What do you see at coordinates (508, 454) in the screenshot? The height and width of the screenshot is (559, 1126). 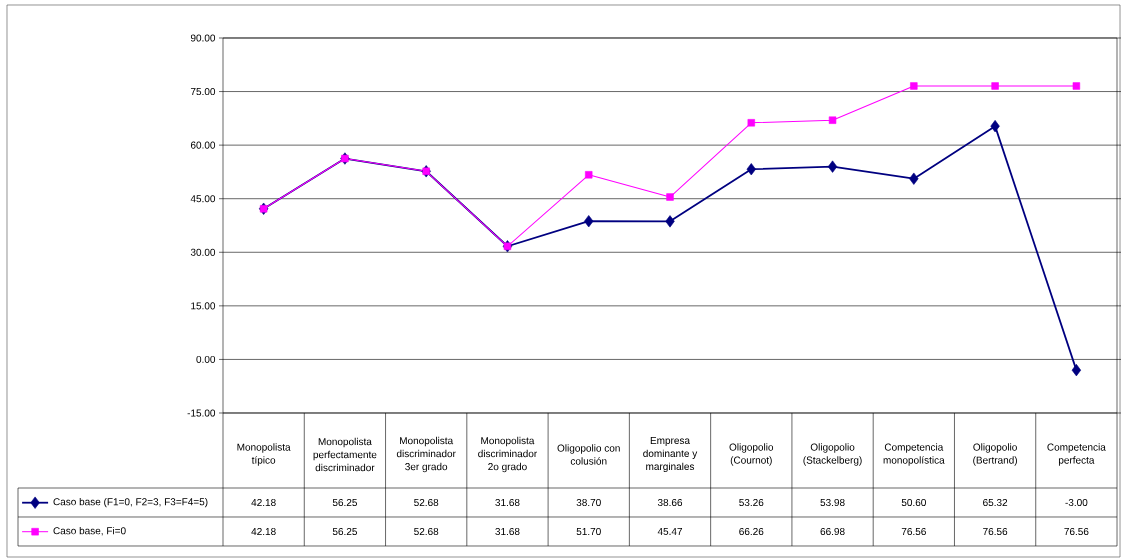 I see `x-tick-label: Monopolista discriminador 2o grado` at bounding box center [508, 454].